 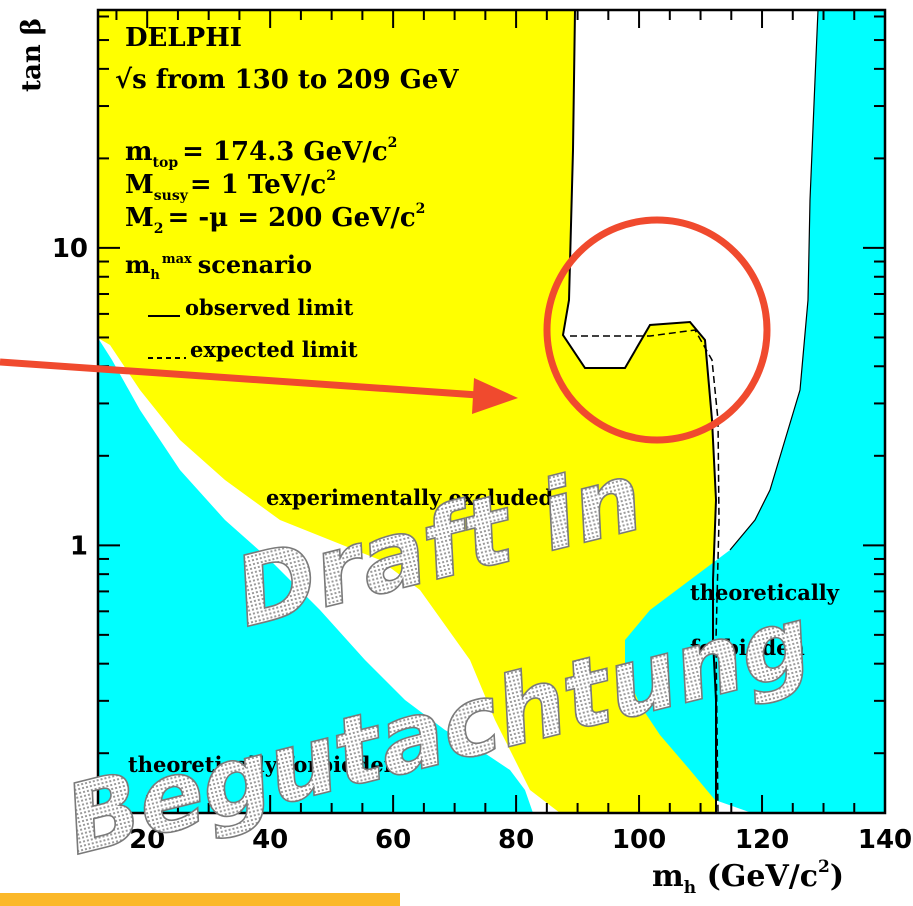 What do you see at coordinates (393, 840) in the screenshot?
I see `x-tick-label: 60` at bounding box center [393, 840].